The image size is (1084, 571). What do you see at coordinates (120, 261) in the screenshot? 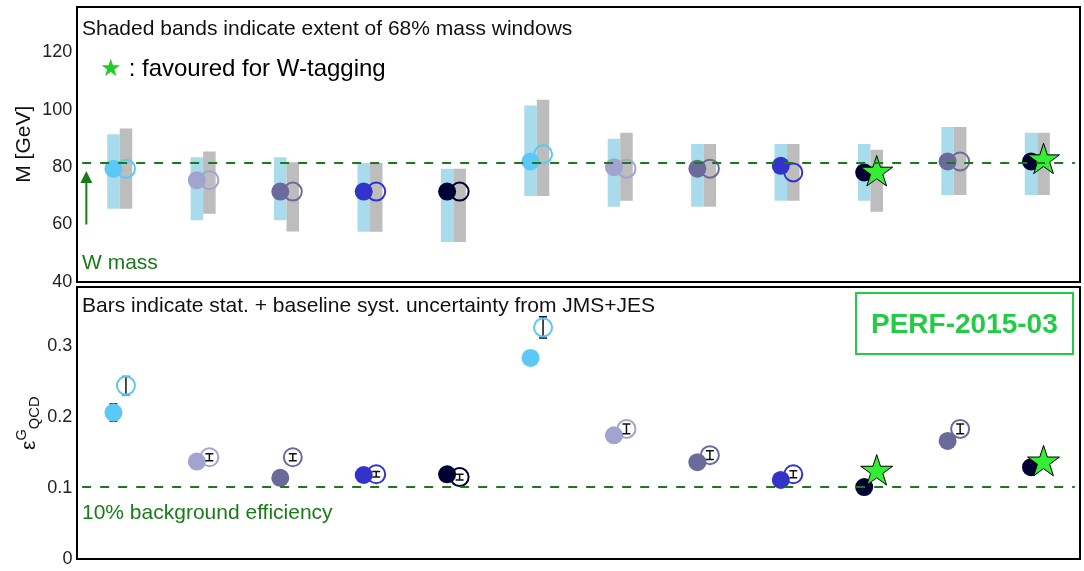
I see `ref-line-label: W mass` at bounding box center [120, 261].